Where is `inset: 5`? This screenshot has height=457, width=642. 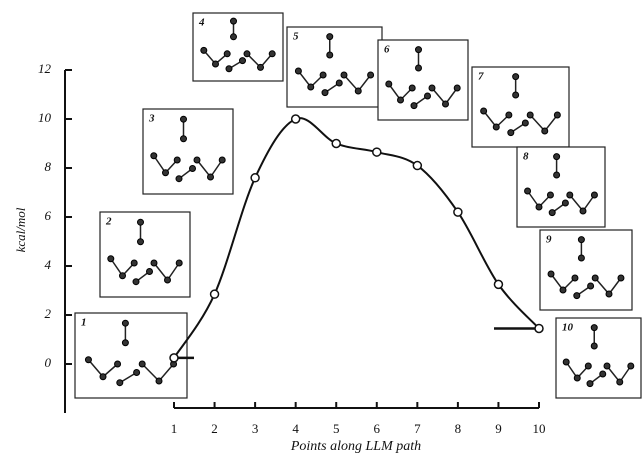
inset: 5 is located at coordinates (334, 67).